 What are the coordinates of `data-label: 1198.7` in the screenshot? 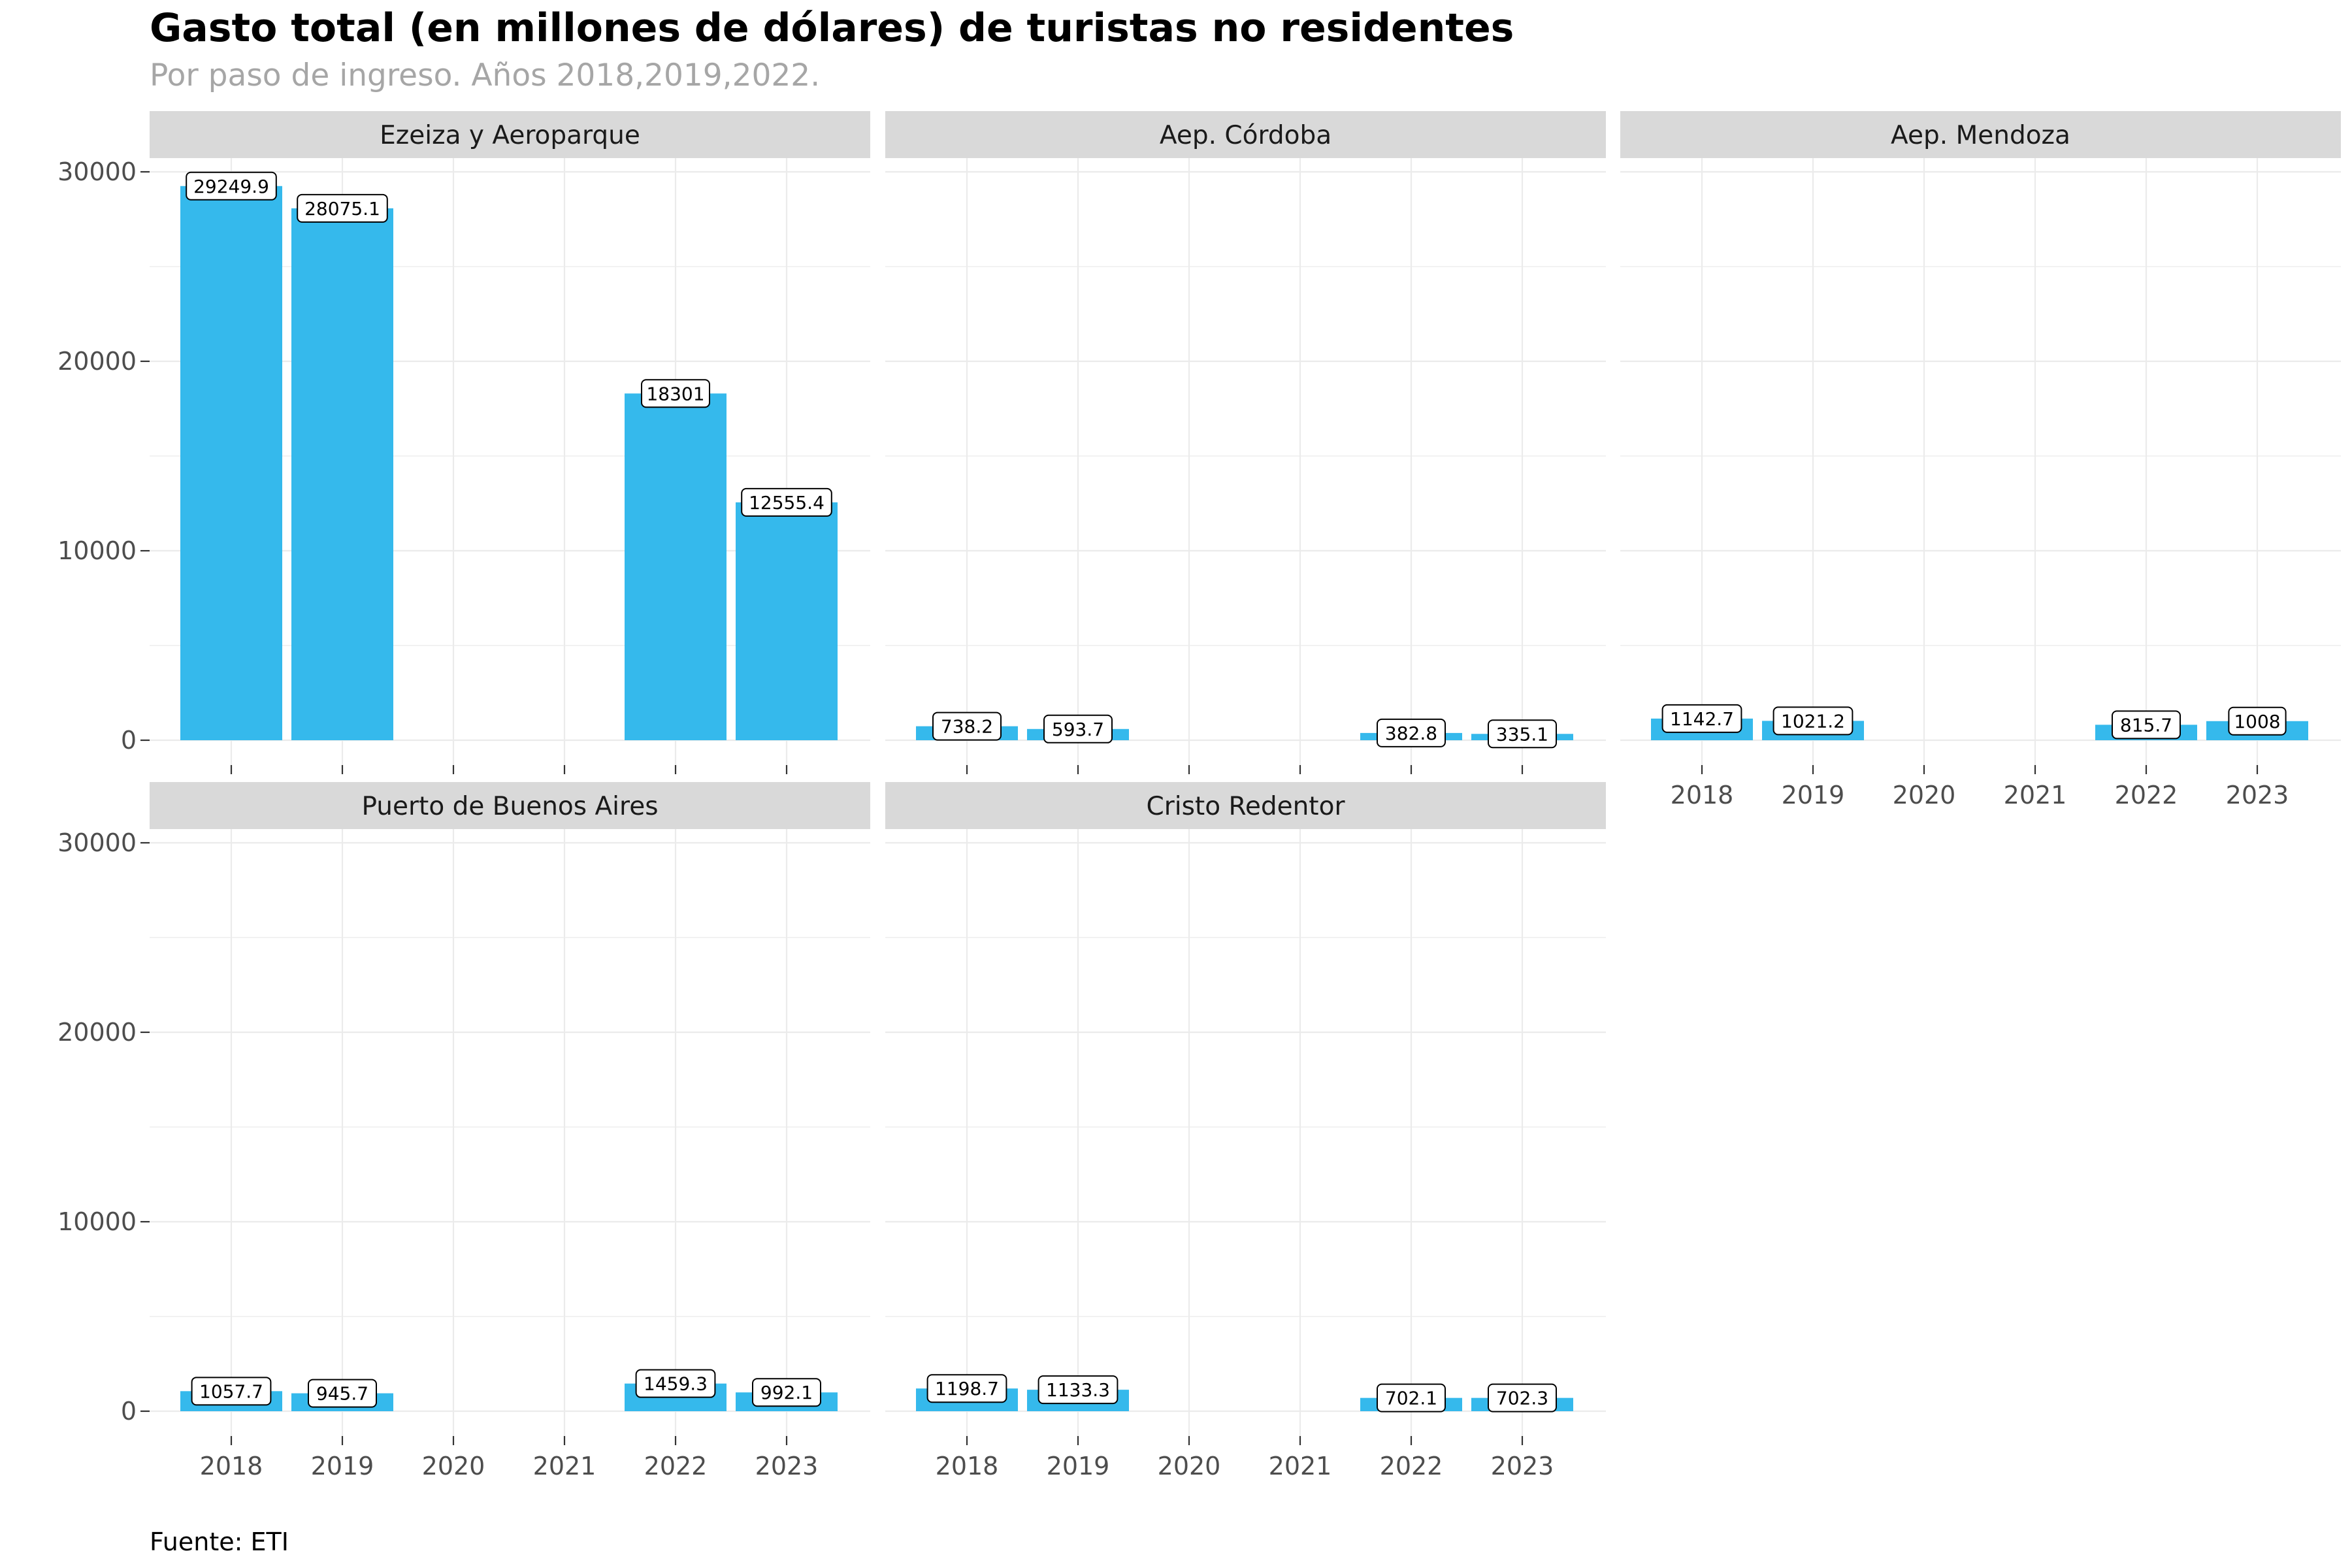 It's located at (967, 1388).